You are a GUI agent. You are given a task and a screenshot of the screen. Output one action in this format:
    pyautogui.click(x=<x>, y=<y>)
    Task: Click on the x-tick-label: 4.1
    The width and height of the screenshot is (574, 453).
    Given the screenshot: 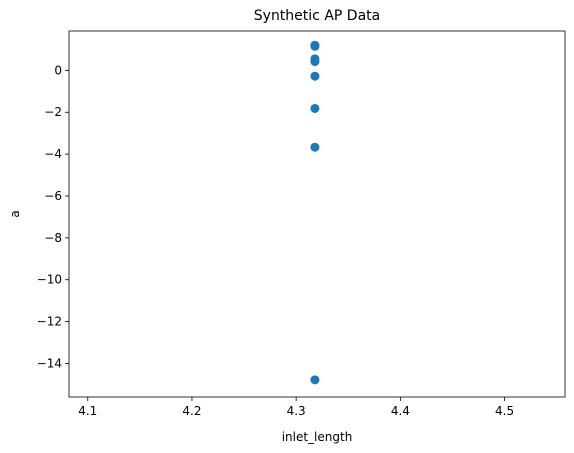 What is the action you would take?
    pyautogui.click(x=87, y=411)
    